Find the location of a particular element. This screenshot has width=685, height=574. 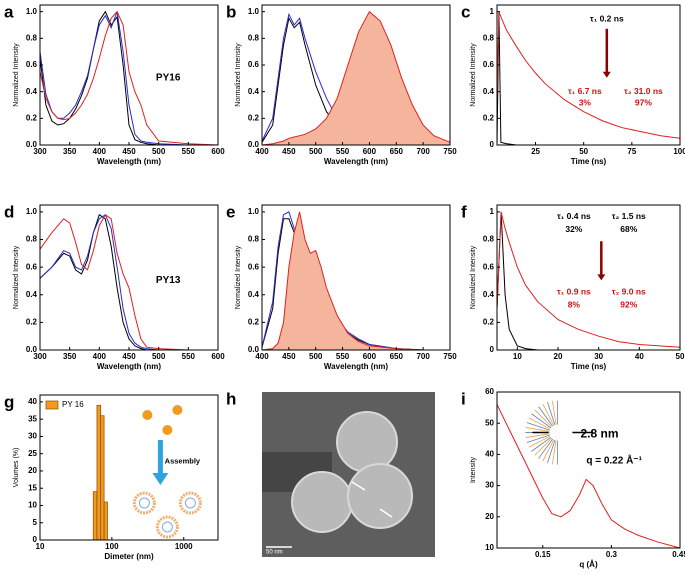

panel-label: b is located at coordinates (231, 11).